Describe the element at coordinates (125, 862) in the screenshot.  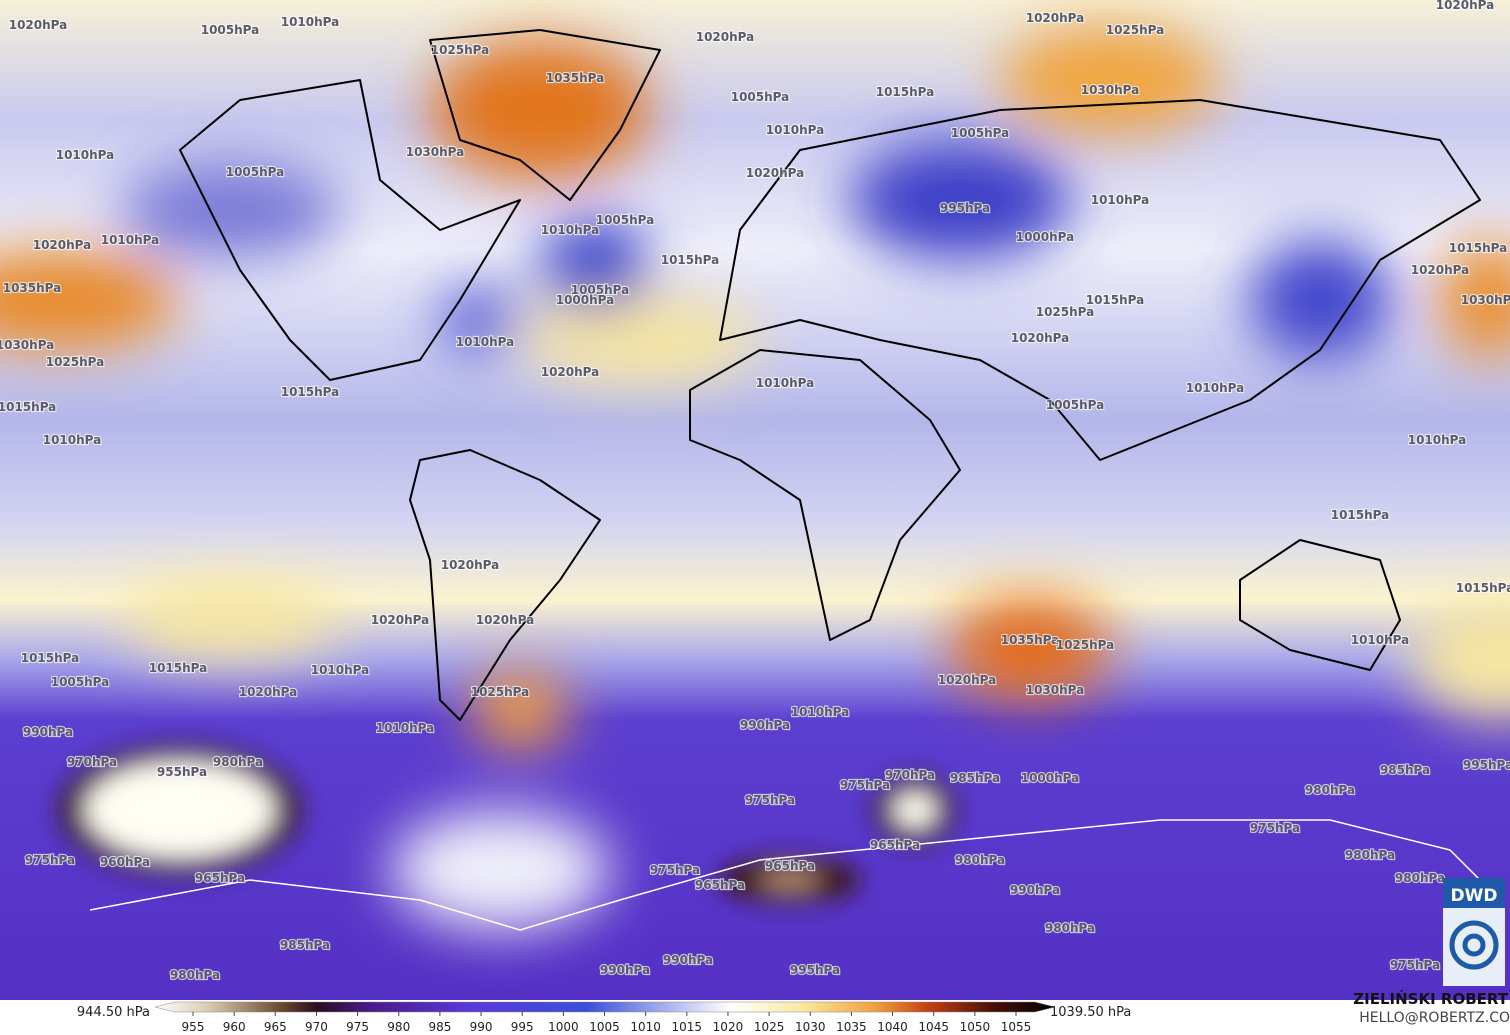
I see `isobar-label: 960hPa` at that location.